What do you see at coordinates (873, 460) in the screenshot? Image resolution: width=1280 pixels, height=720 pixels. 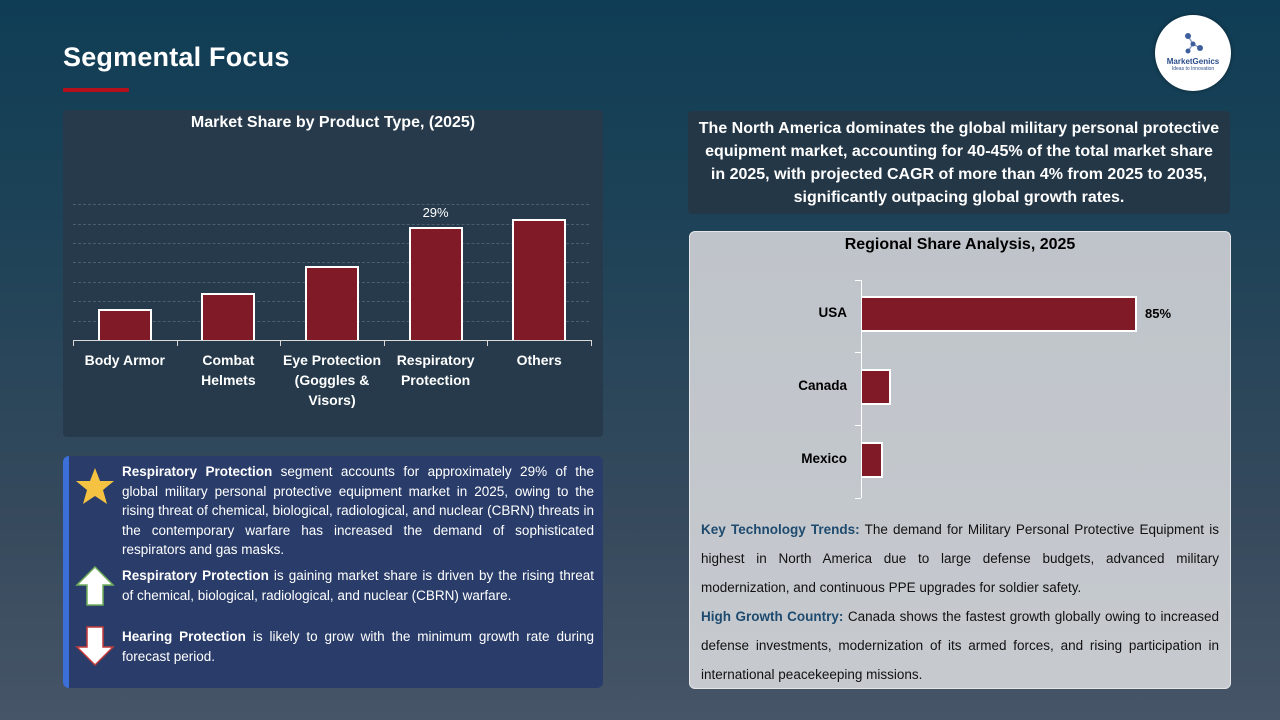 I see `bar-mexico` at bounding box center [873, 460].